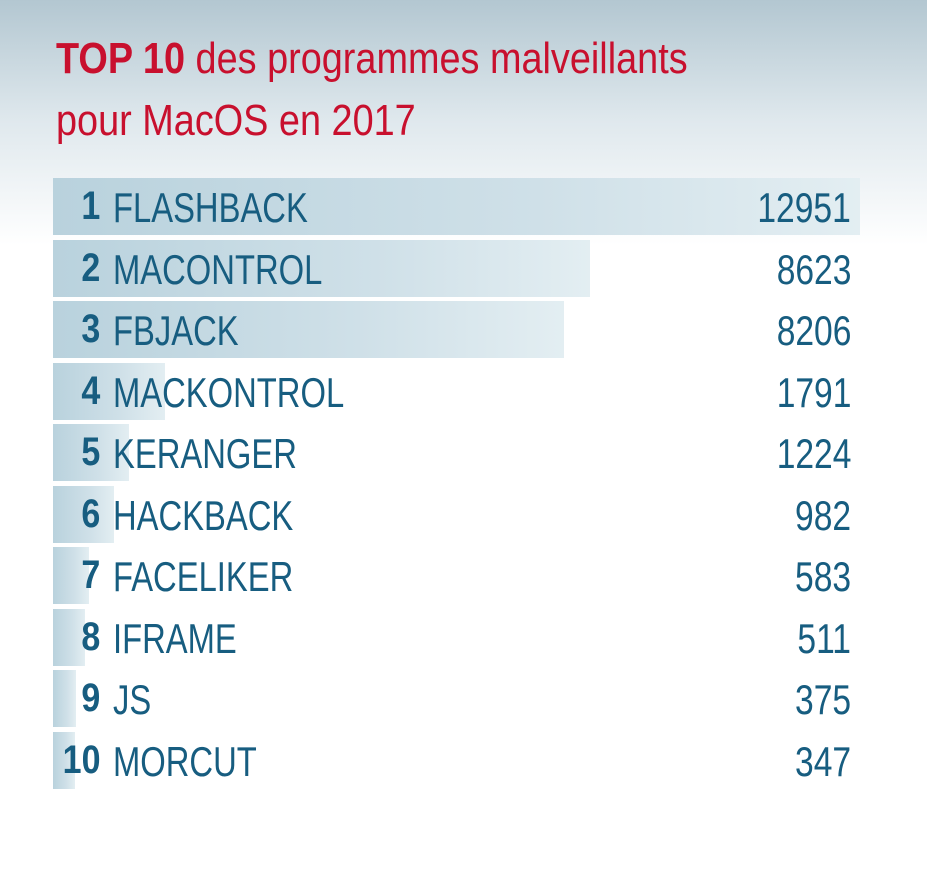 Image resolution: width=927 pixels, height=881 pixels. I want to click on rank-label: 6, so click(90, 513).